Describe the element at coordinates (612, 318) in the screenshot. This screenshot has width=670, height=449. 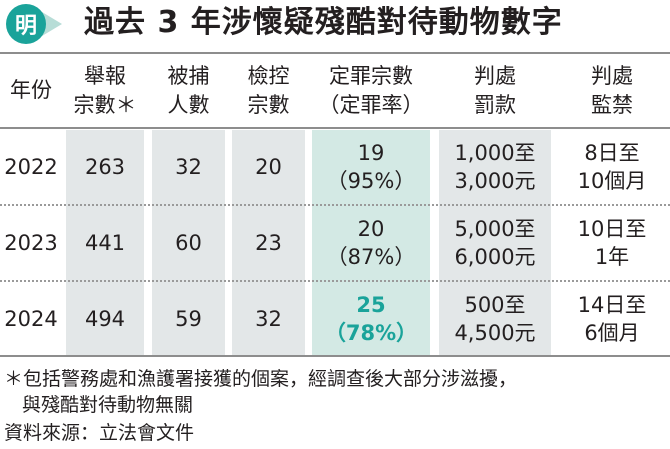
I see `cell-prison: 14日至 6個月` at that location.